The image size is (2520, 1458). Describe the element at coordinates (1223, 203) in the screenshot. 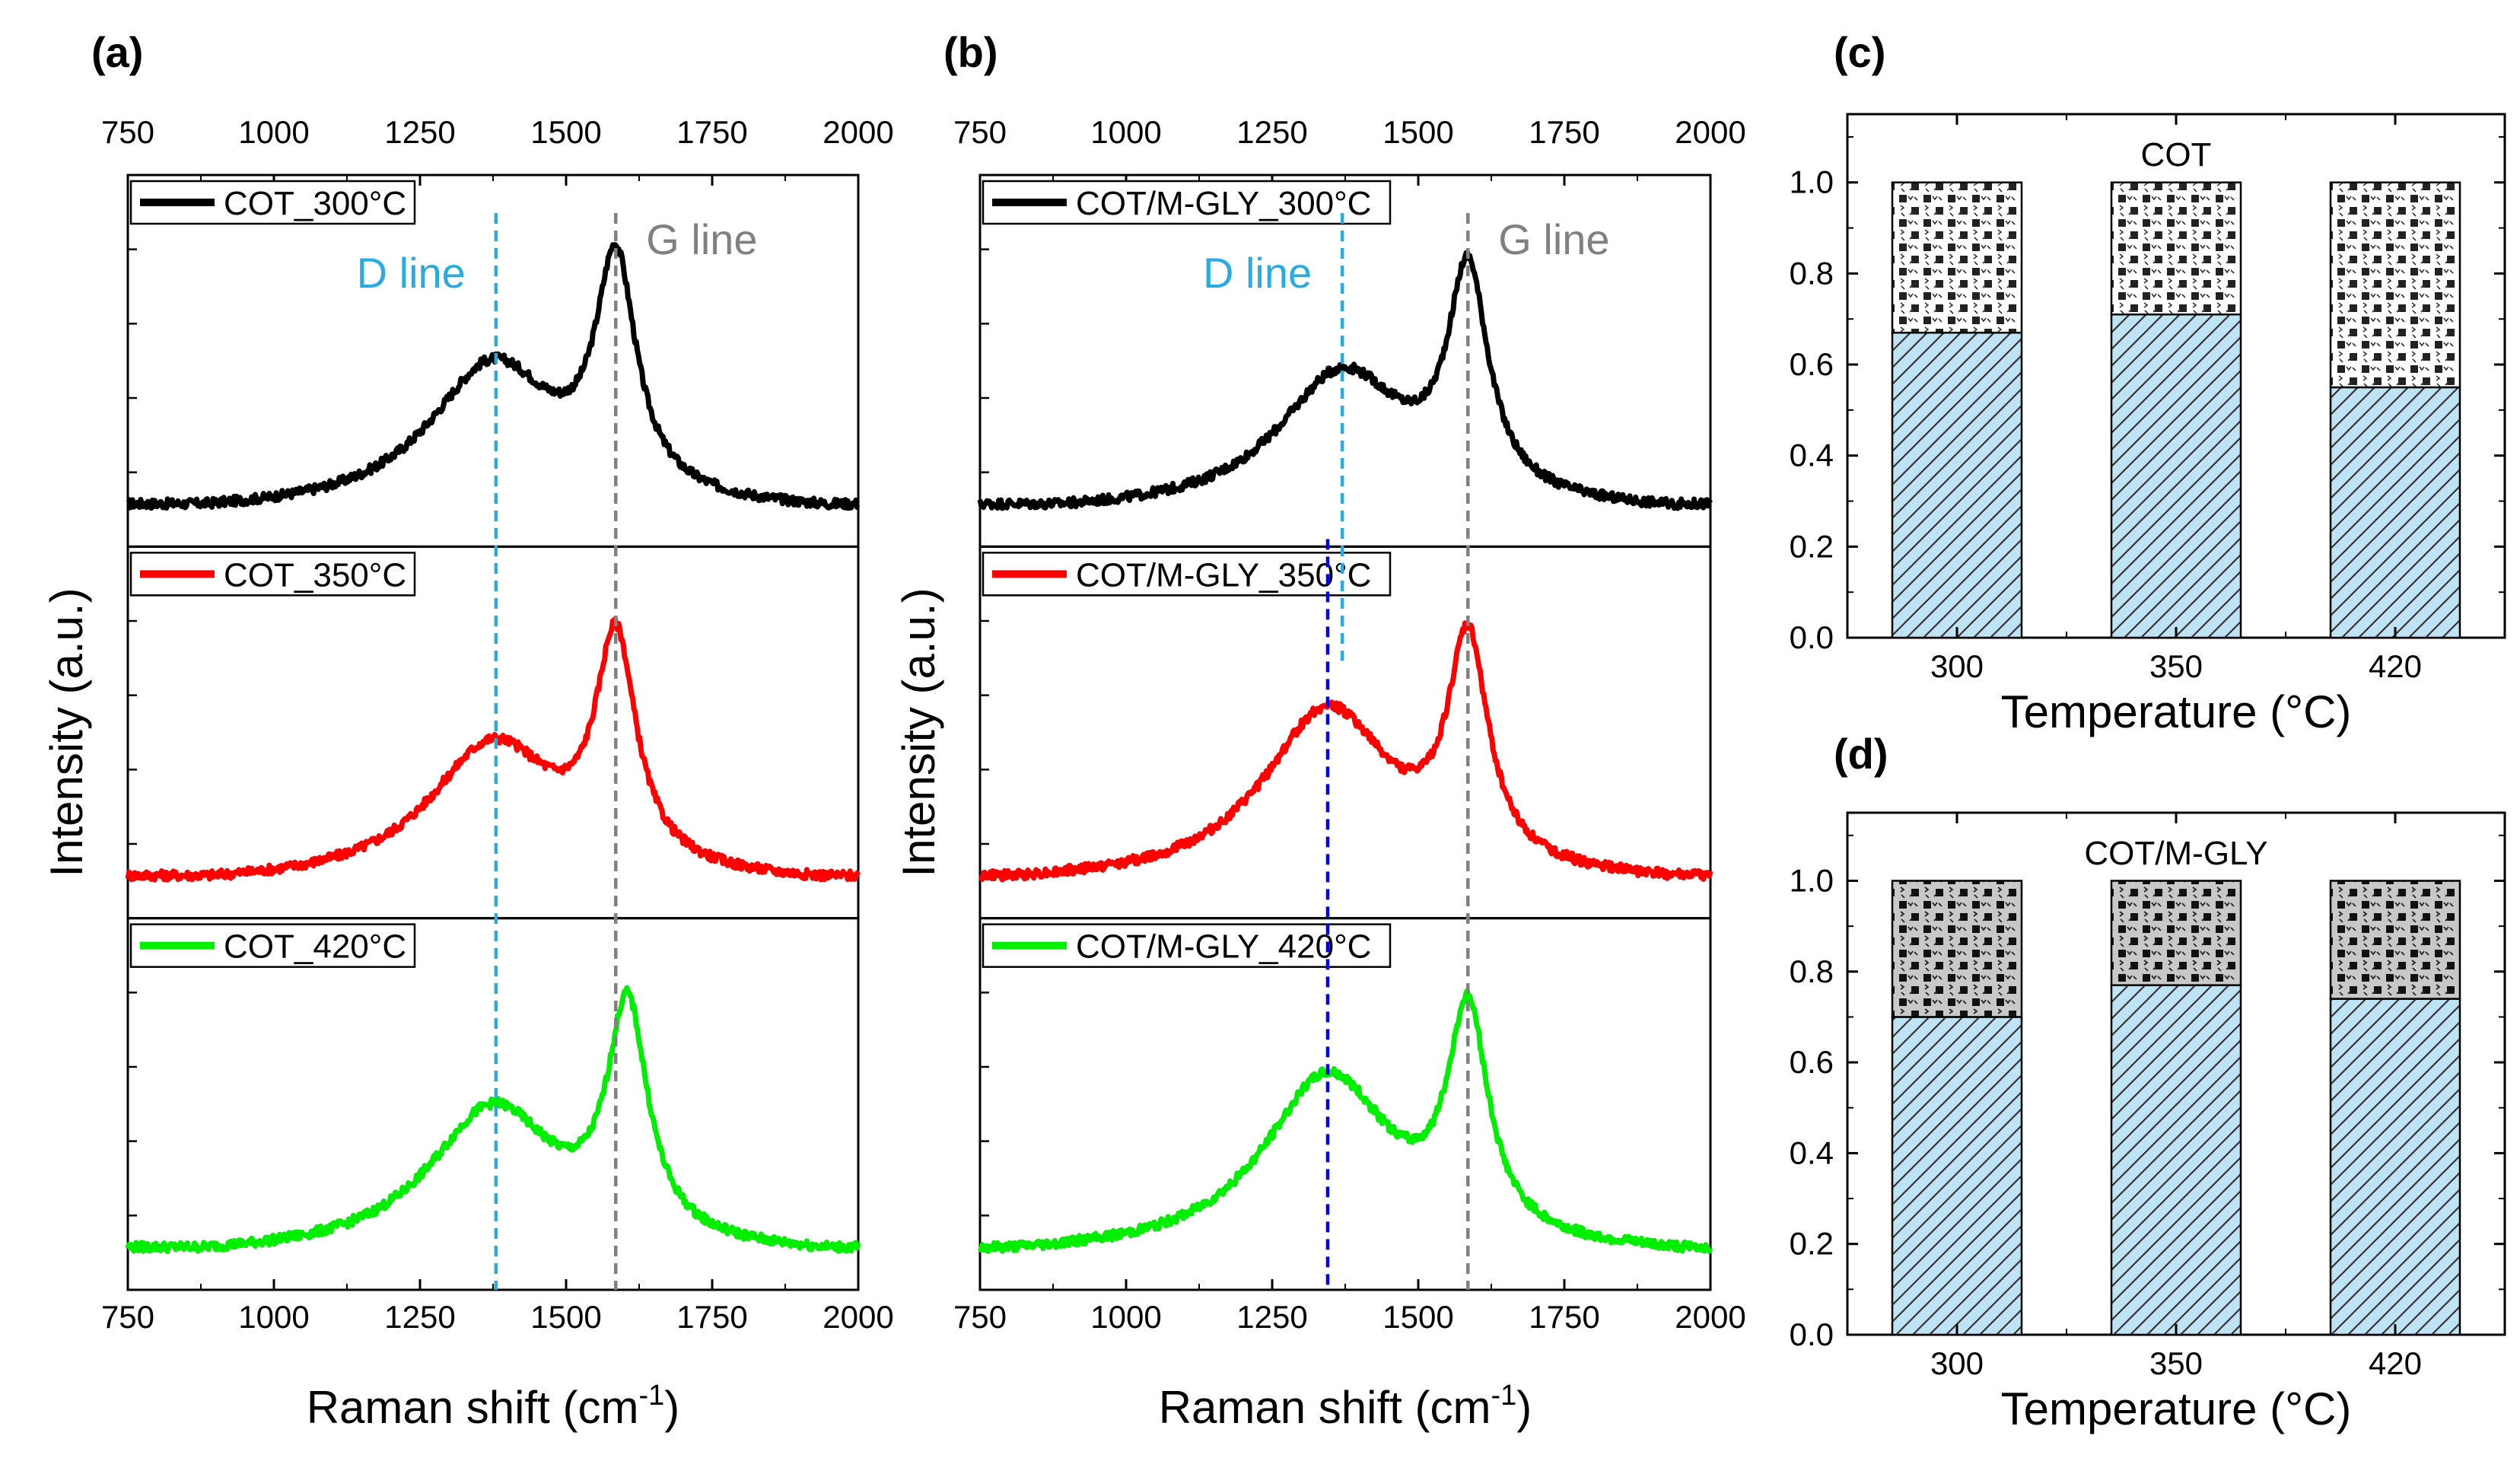

I see `legend-label-1: COT/M-GLY_300°C` at that location.